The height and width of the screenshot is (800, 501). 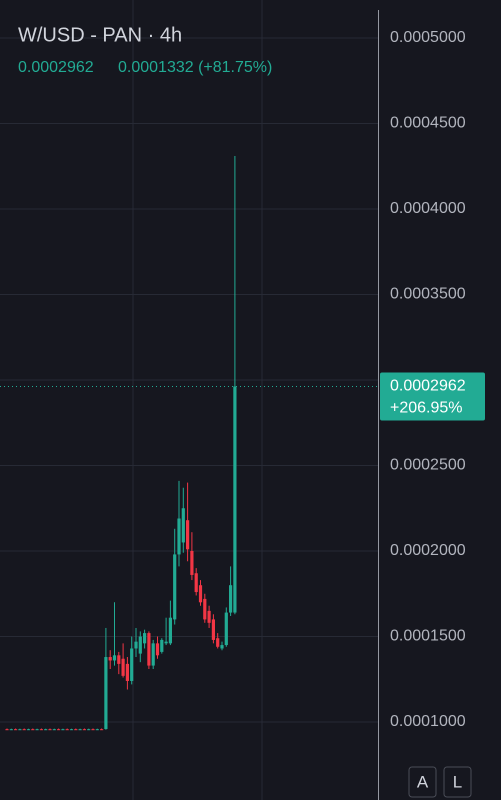 What do you see at coordinates (428, 636) in the screenshot?
I see `y-tick-label: 0.0001500` at bounding box center [428, 636].